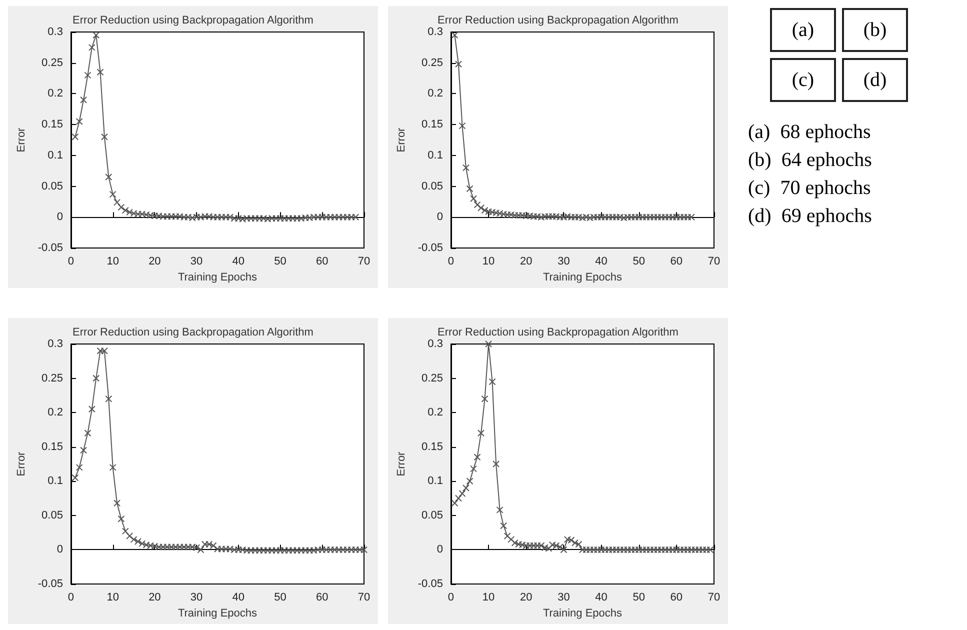  I want to click on text: (b) 64 ephochs, so click(810, 160).